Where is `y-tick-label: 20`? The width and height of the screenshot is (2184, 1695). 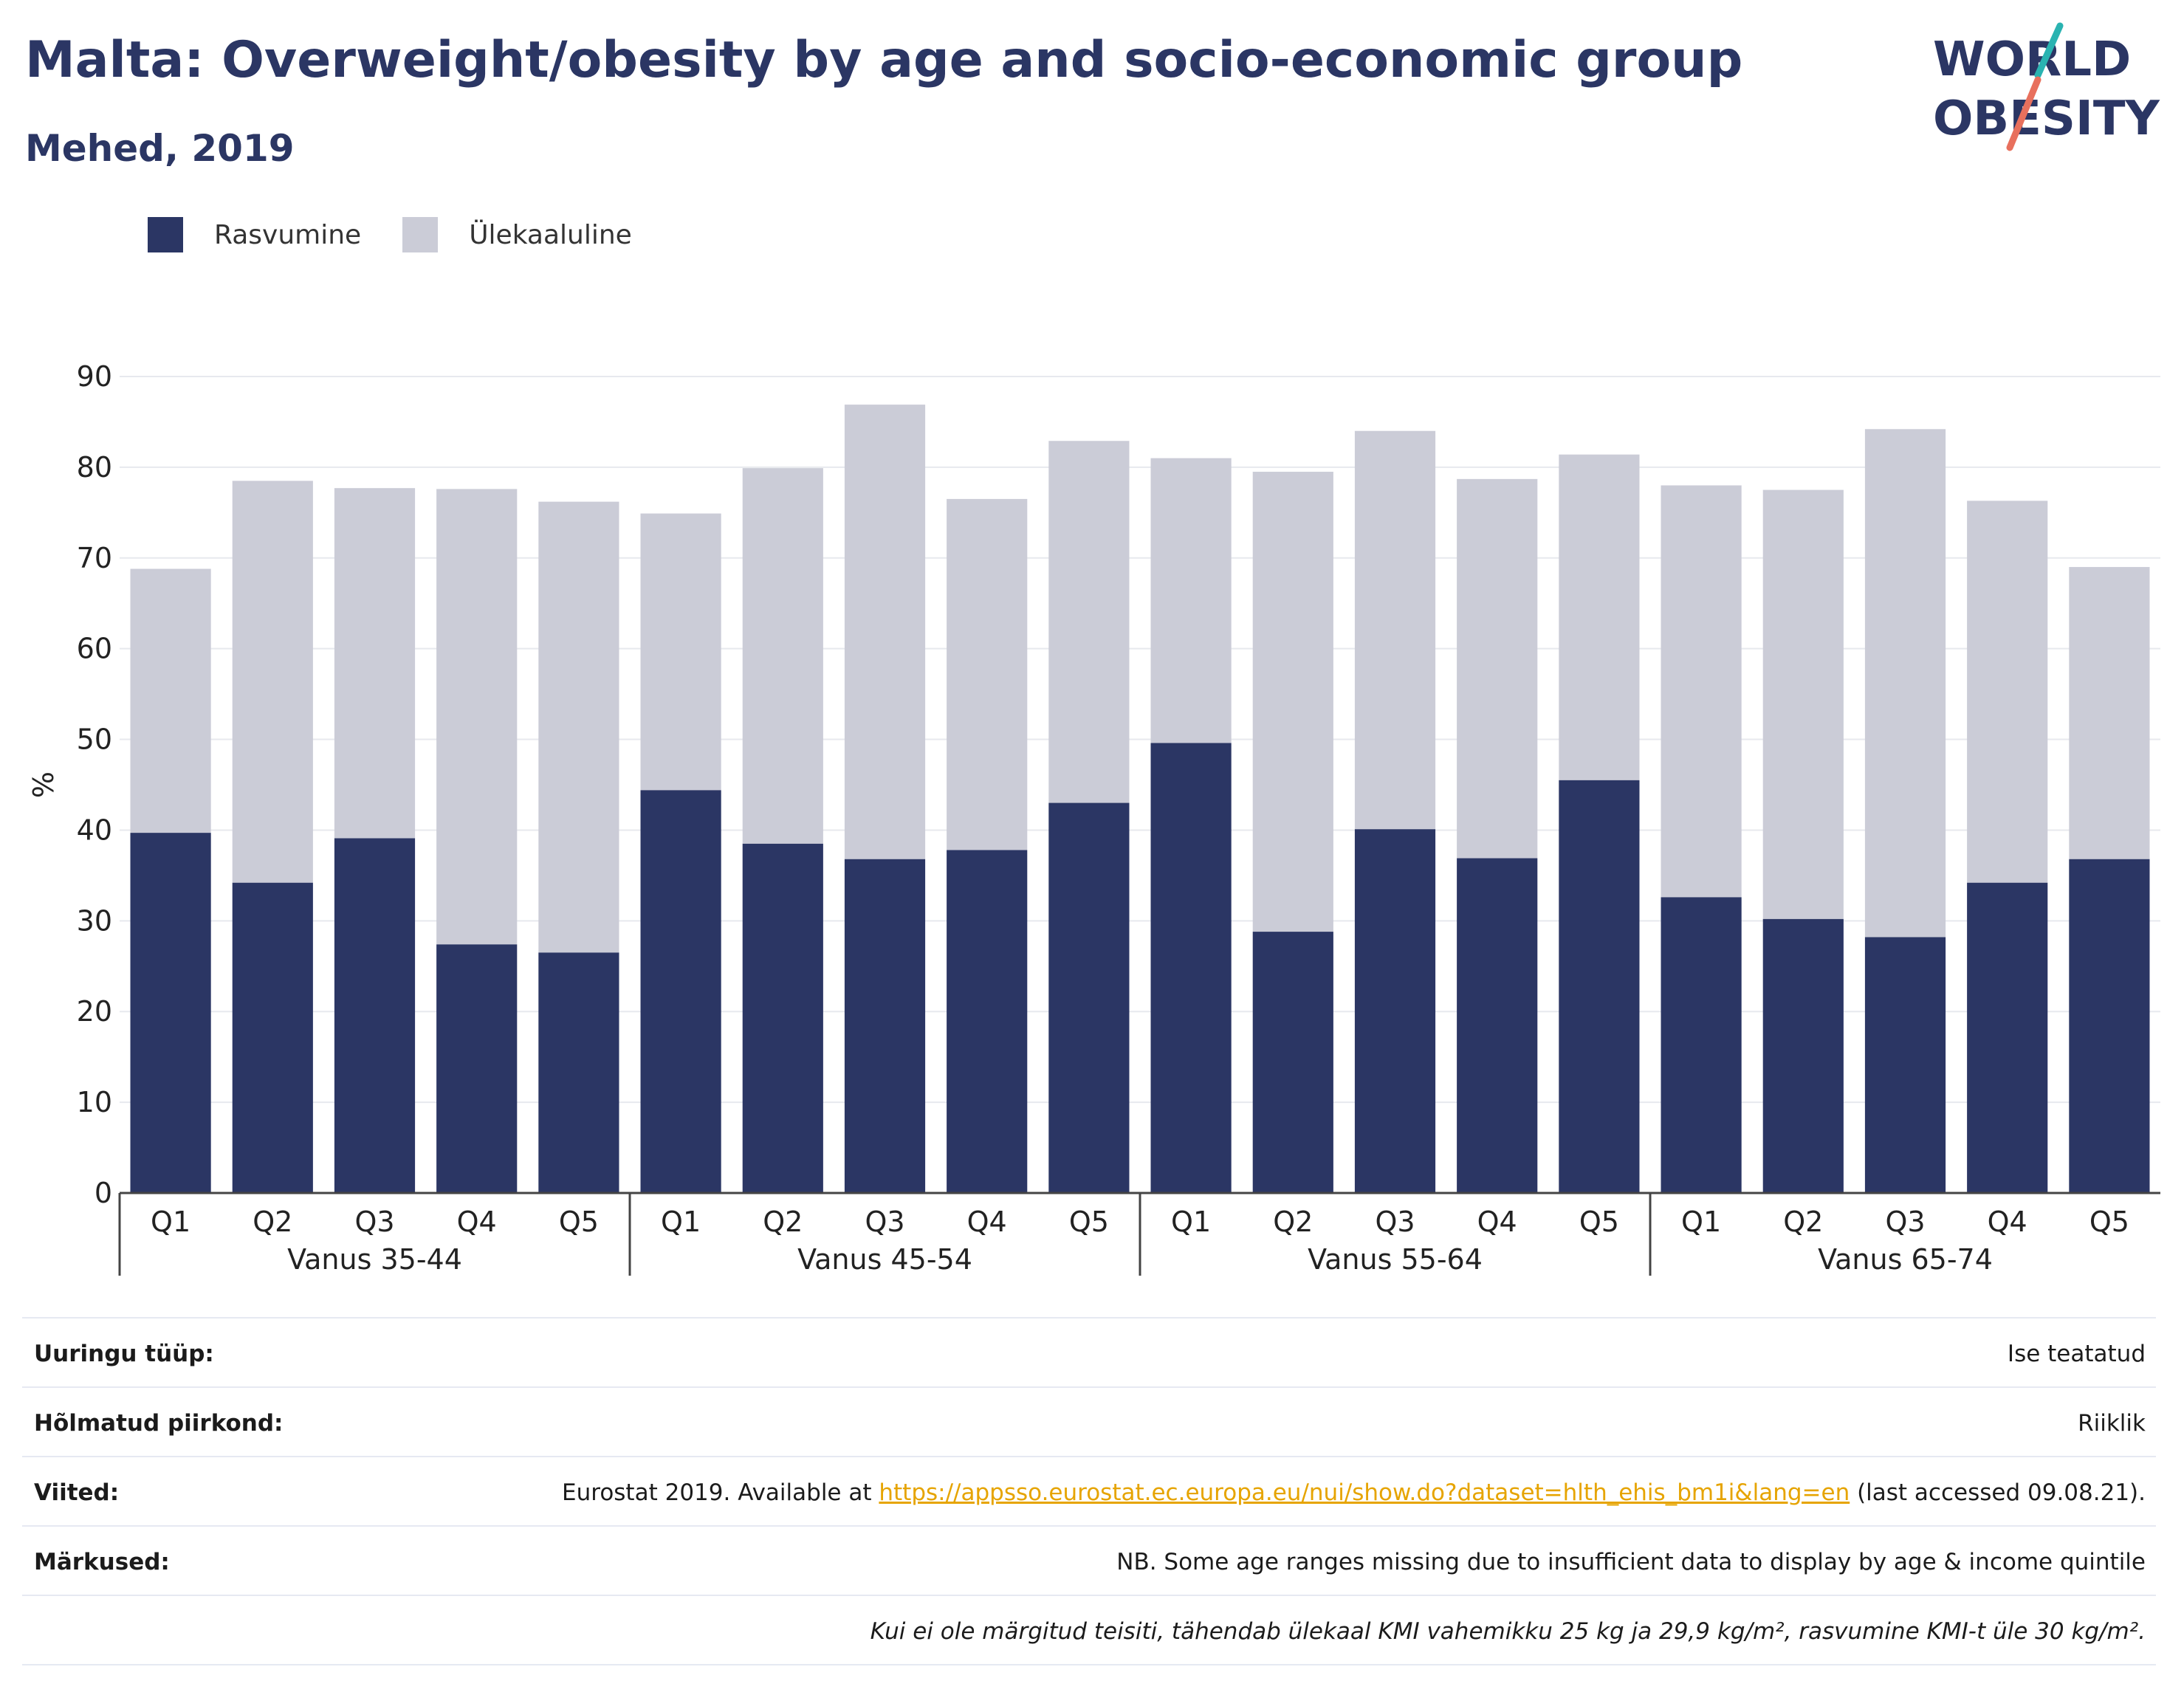
y-tick-label: 20 is located at coordinates (95, 1012).